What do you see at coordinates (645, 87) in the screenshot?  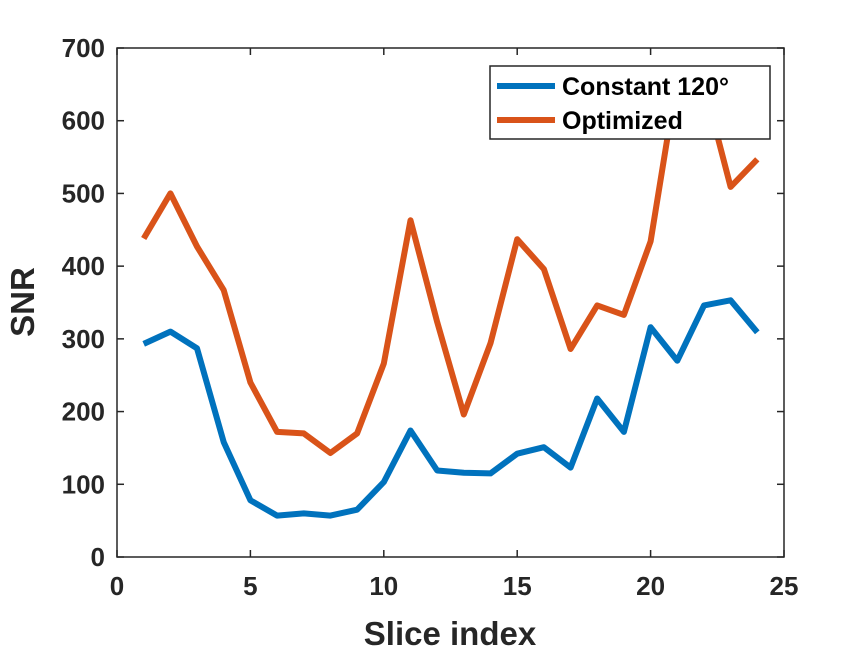 I see `legend-label-constant-120: Constant 120°` at bounding box center [645, 87].